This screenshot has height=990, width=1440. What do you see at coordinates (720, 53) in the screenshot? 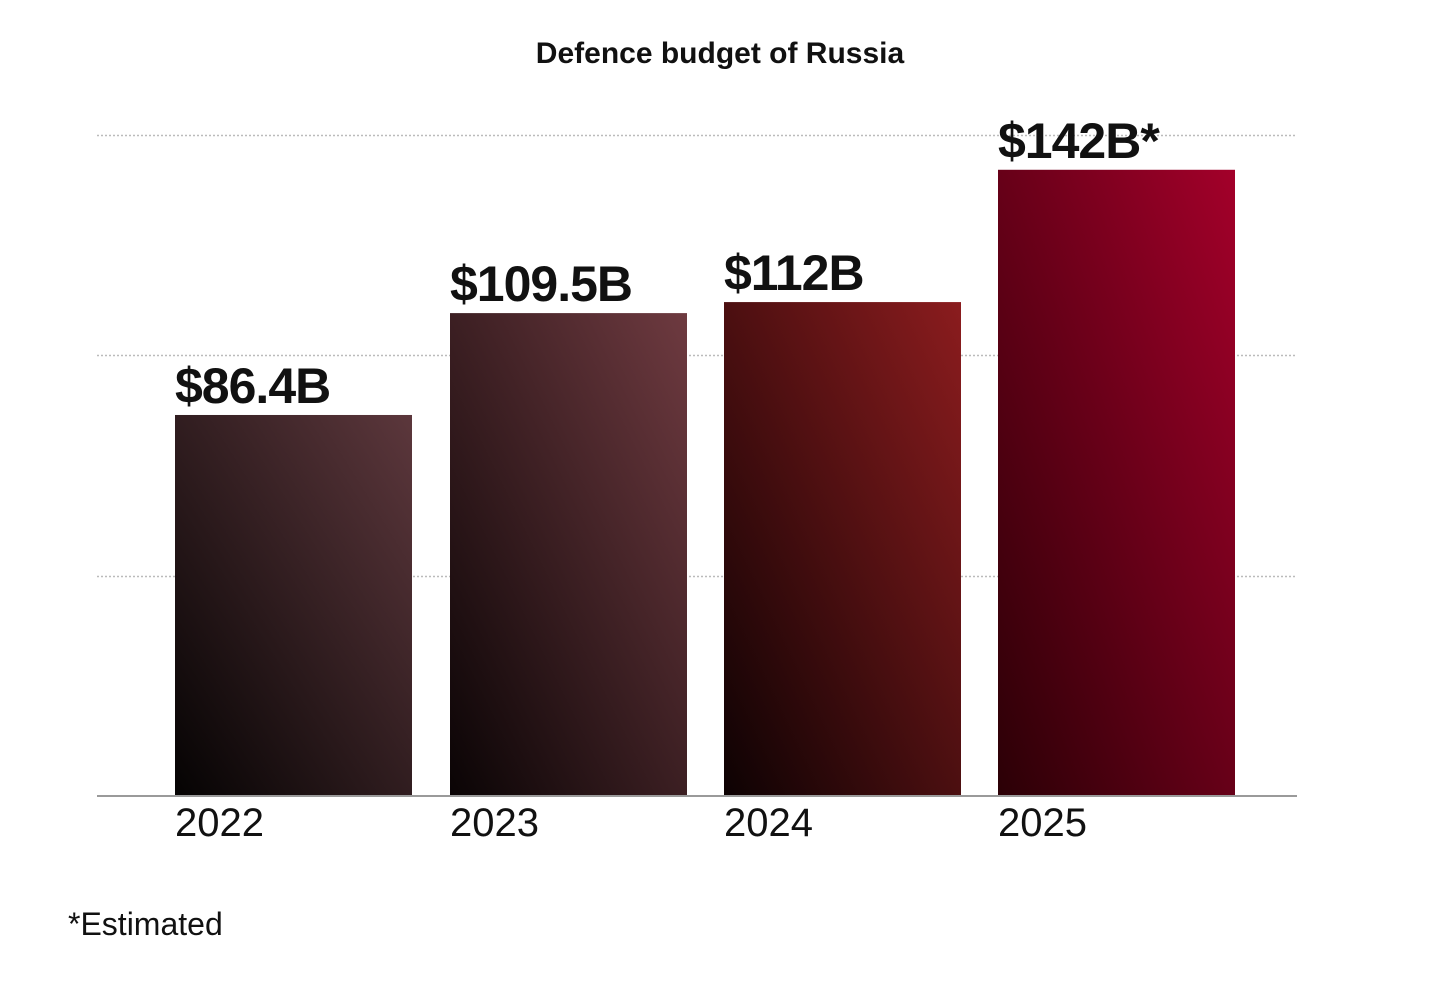
I see `chart-title: Defence budget of Russia` at bounding box center [720, 53].